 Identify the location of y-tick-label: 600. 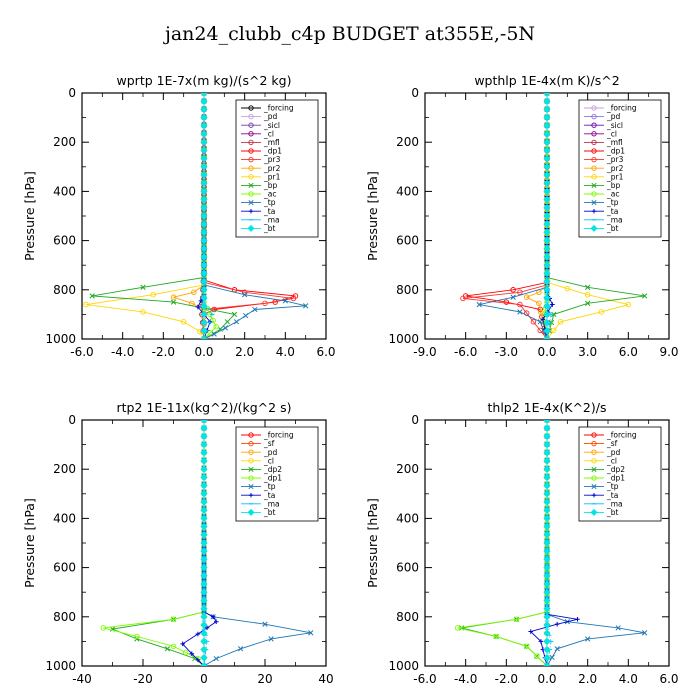
(64, 241).